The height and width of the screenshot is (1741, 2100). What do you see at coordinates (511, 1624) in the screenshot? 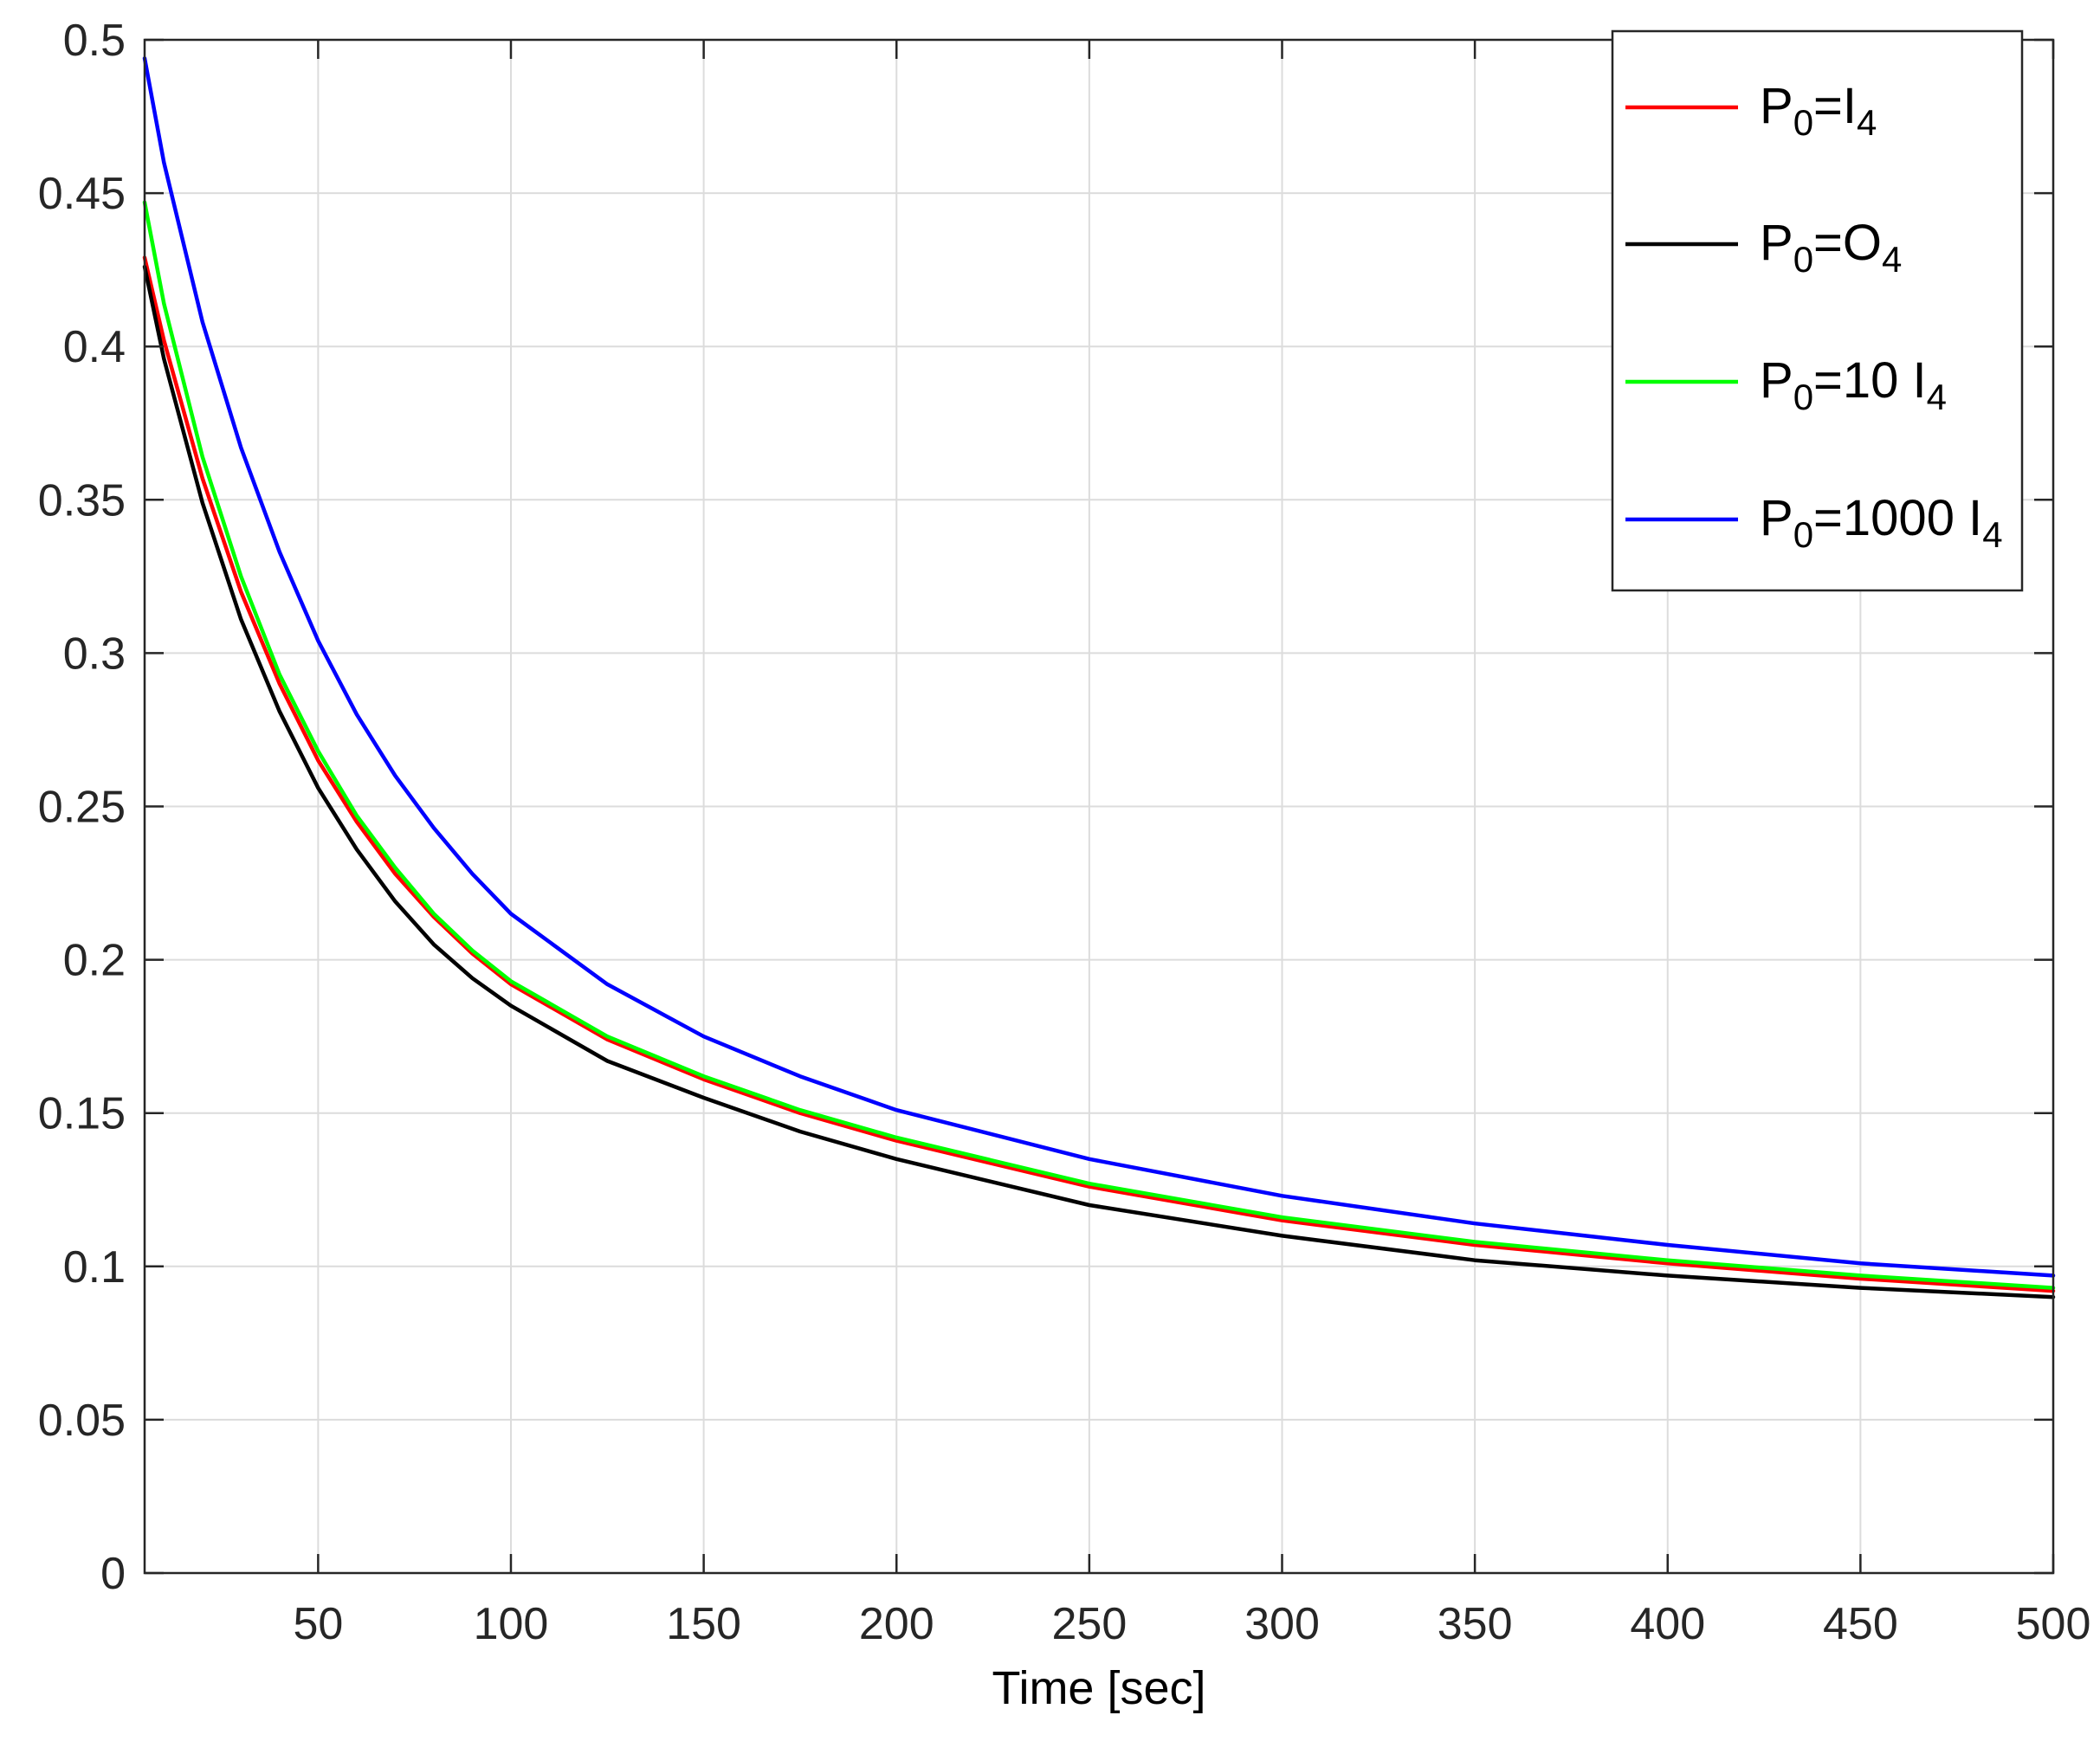
I see `x-tick-label: 100` at bounding box center [511, 1624].